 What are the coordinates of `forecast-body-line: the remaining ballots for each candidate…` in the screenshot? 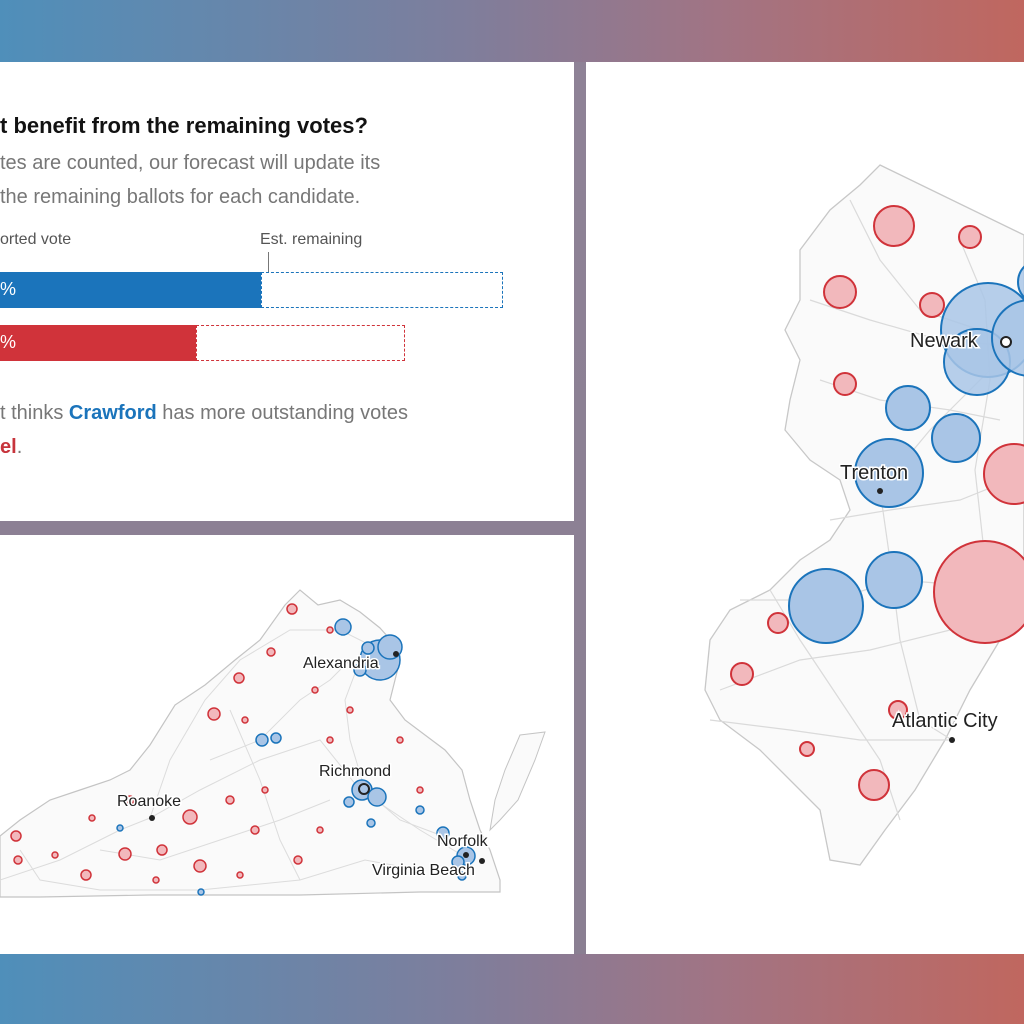 It's located at (180, 197).